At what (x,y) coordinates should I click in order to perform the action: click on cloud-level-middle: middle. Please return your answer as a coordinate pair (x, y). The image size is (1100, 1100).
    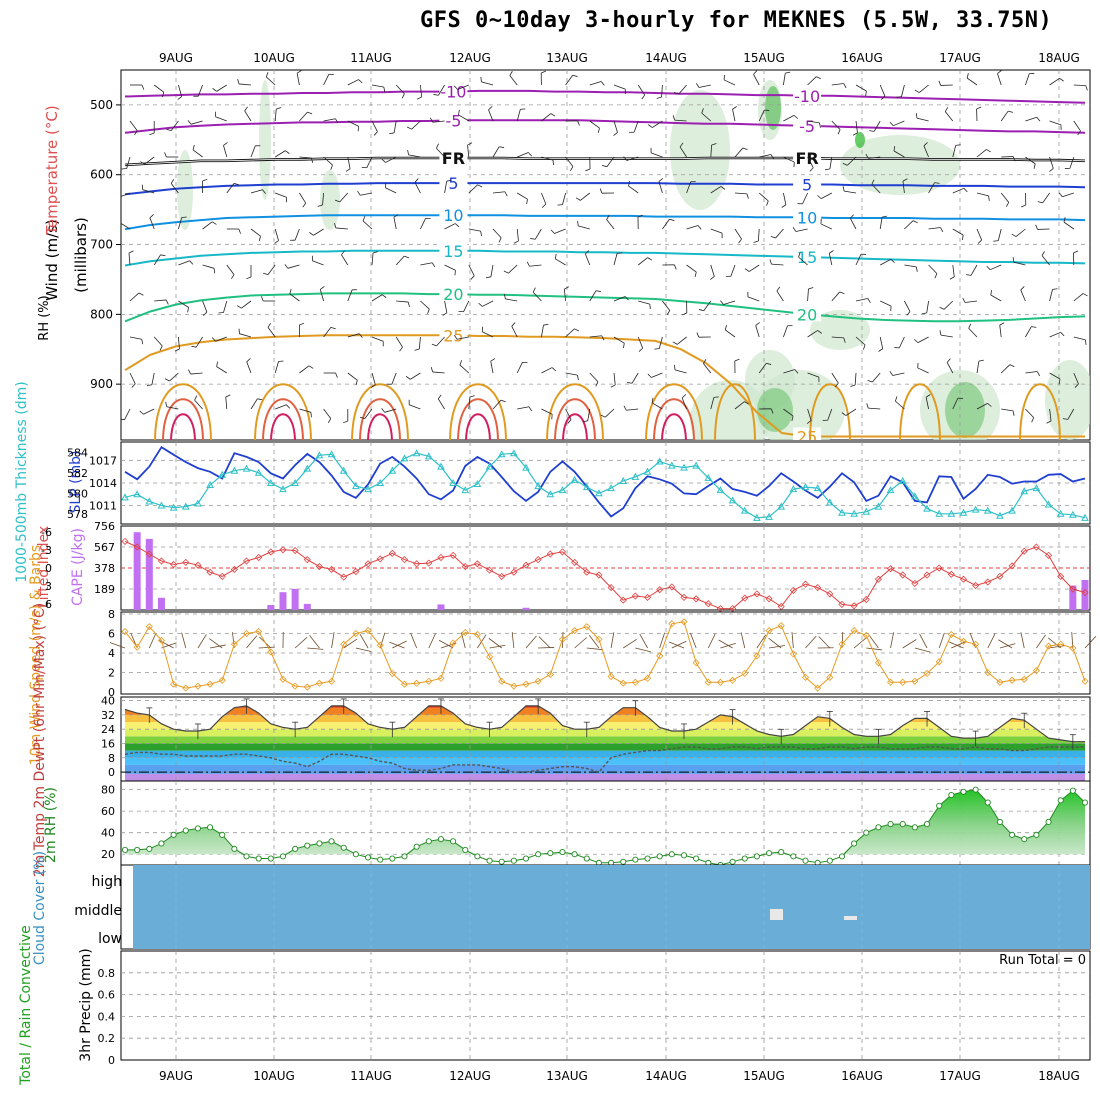
    Looking at the image, I should click on (98, 911).